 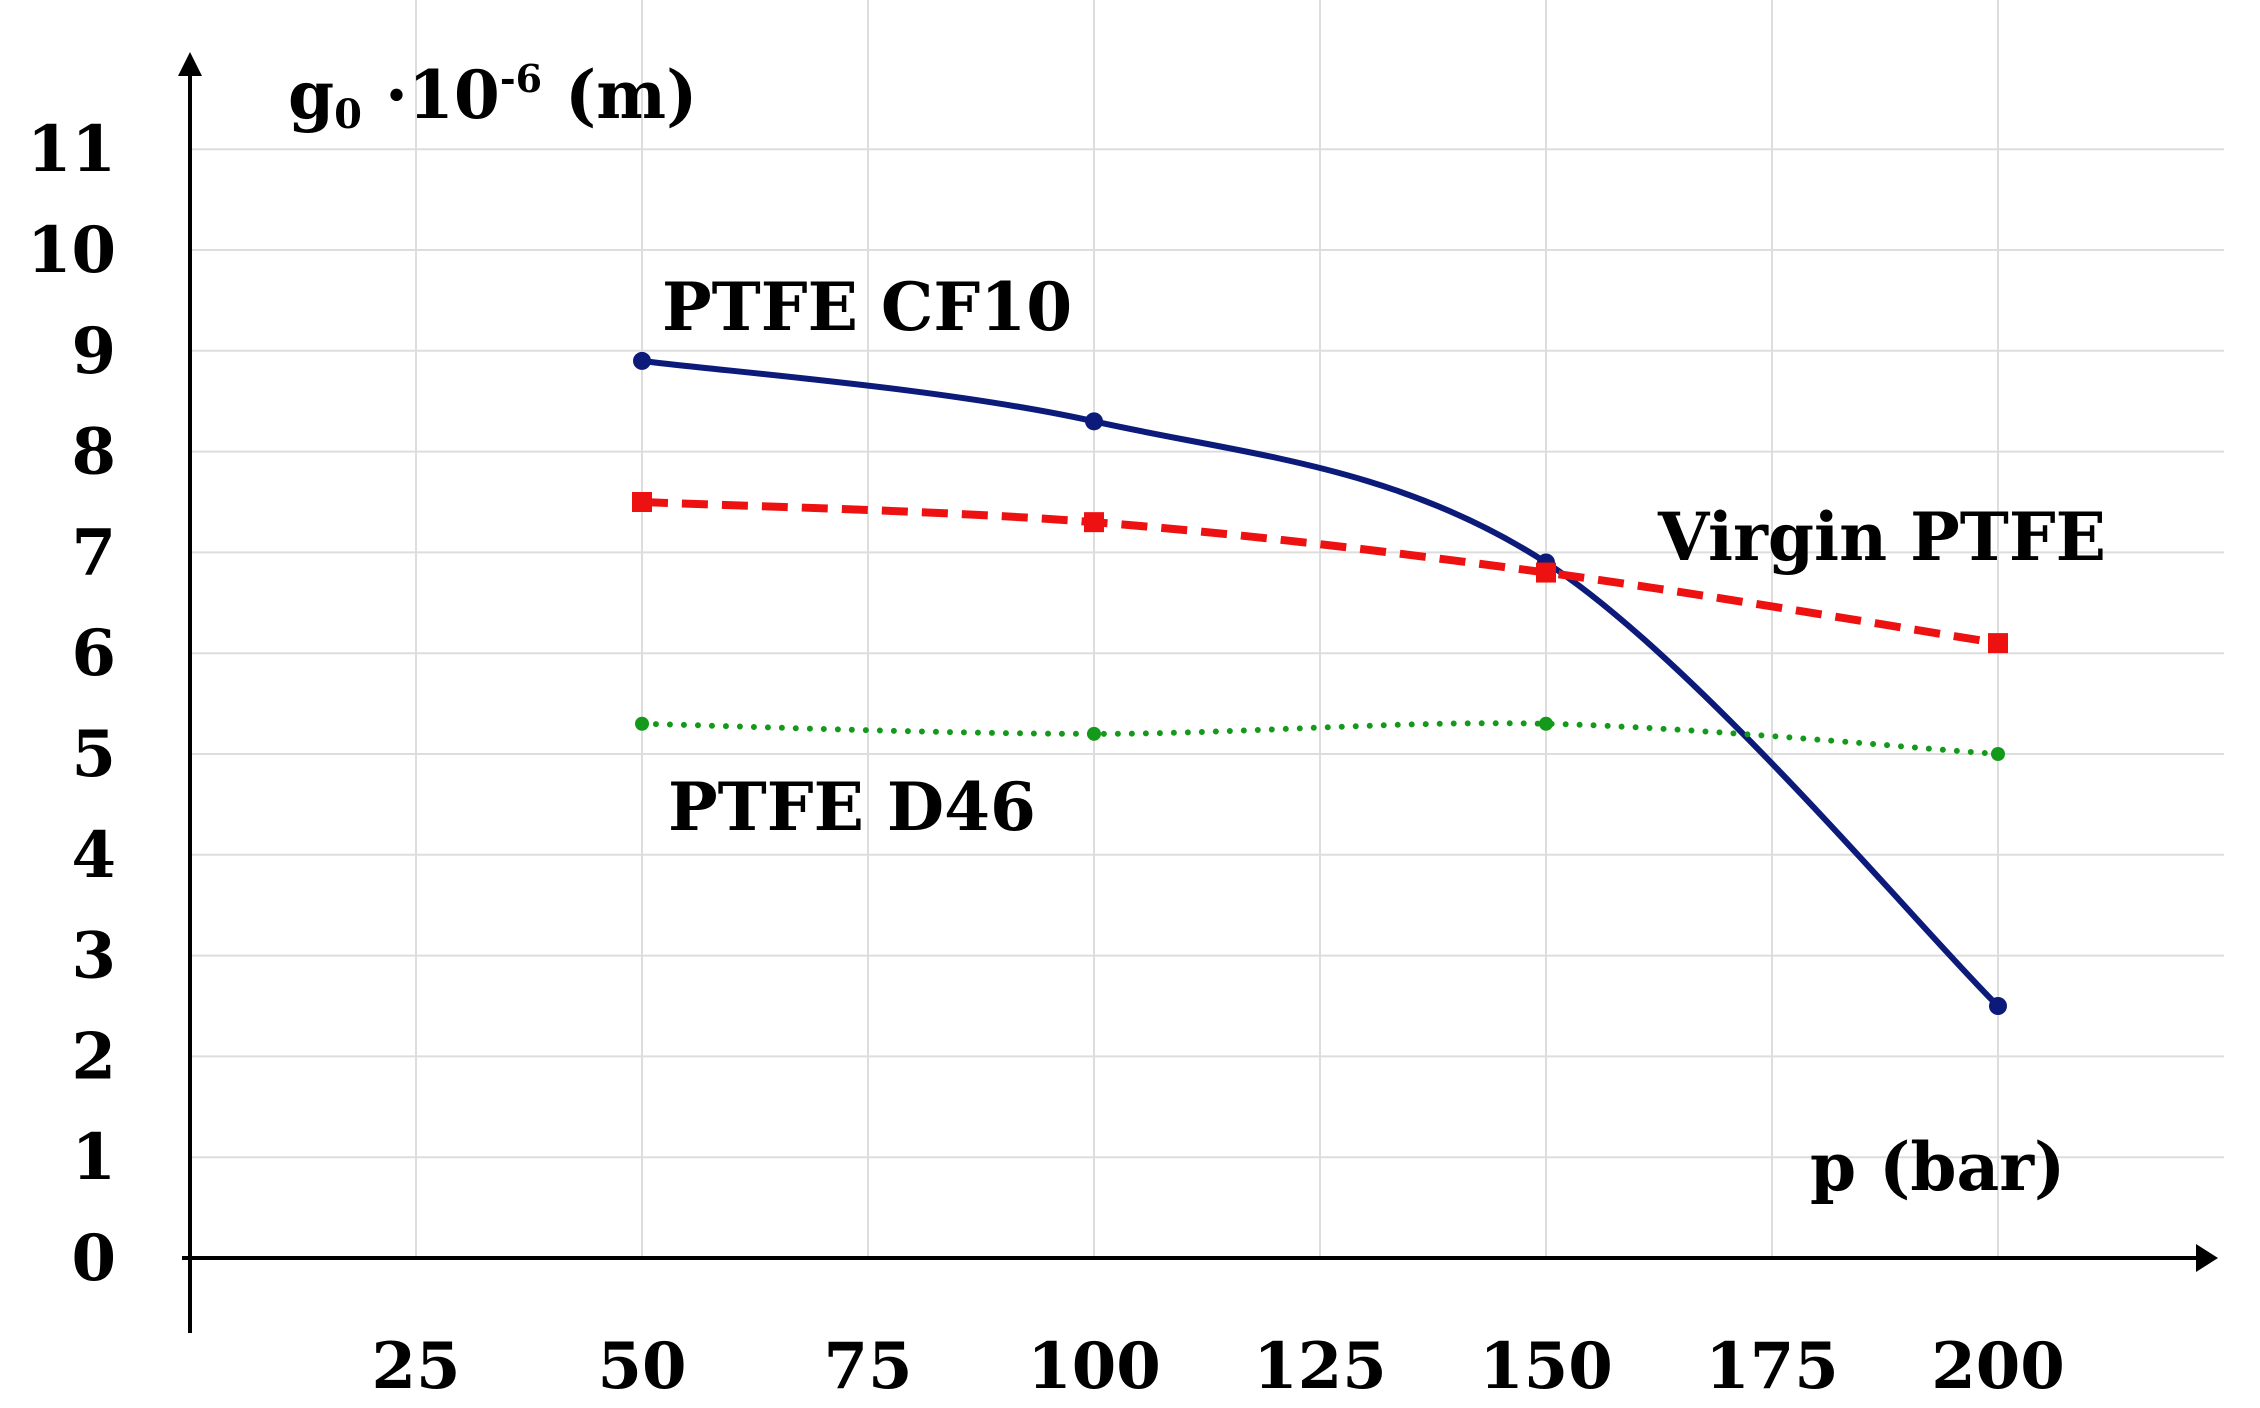 What do you see at coordinates (1217, 1366) in the screenshot?
I see `x-tick-labels: 25 50 75 100 125 150 175 200` at bounding box center [1217, 1366].